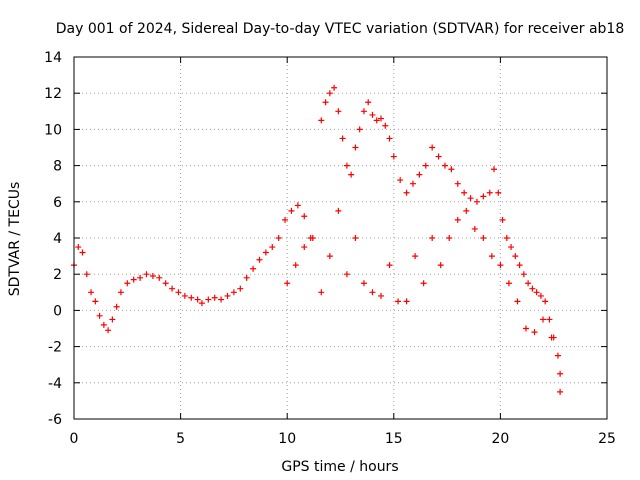  I want to click on x-tick-label: 20, so click(500, 439).